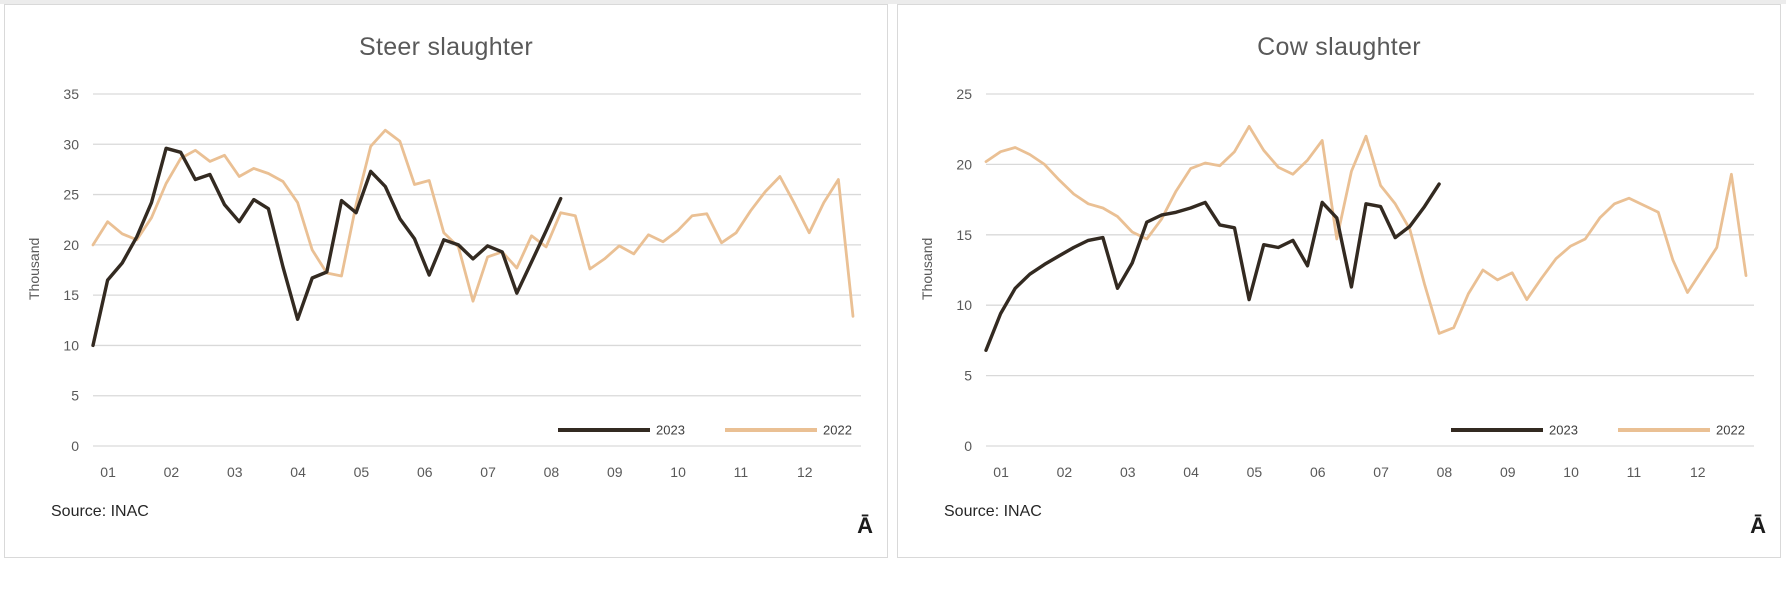 Image resolution: width=1786 pixels, height=592 pixels. What do you see at coordinates (71, 144) in the screenshot?
I see `y-axis-tick-label: 30` at bounding box center [71, 144].